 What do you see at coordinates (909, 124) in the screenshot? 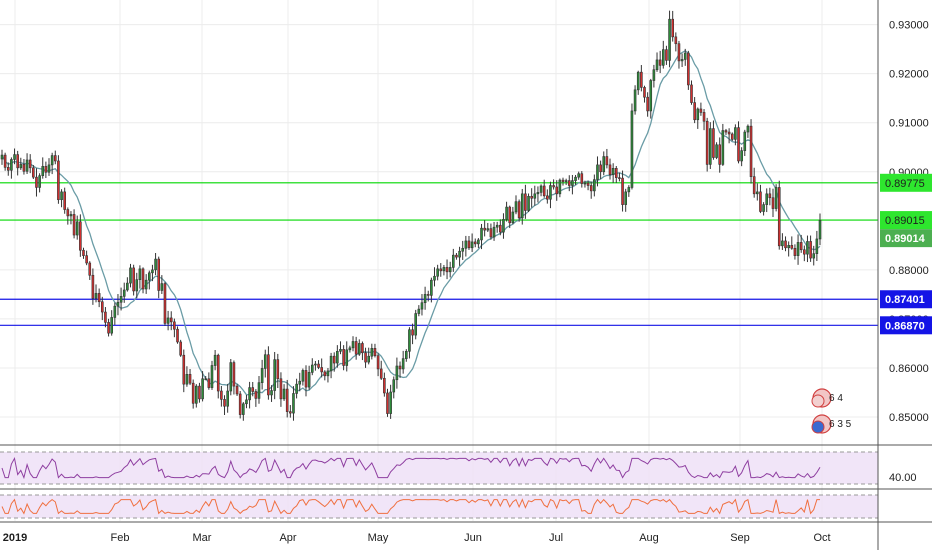
I see `price-tick-label: 0.91000` at bounding box center [909, 124].